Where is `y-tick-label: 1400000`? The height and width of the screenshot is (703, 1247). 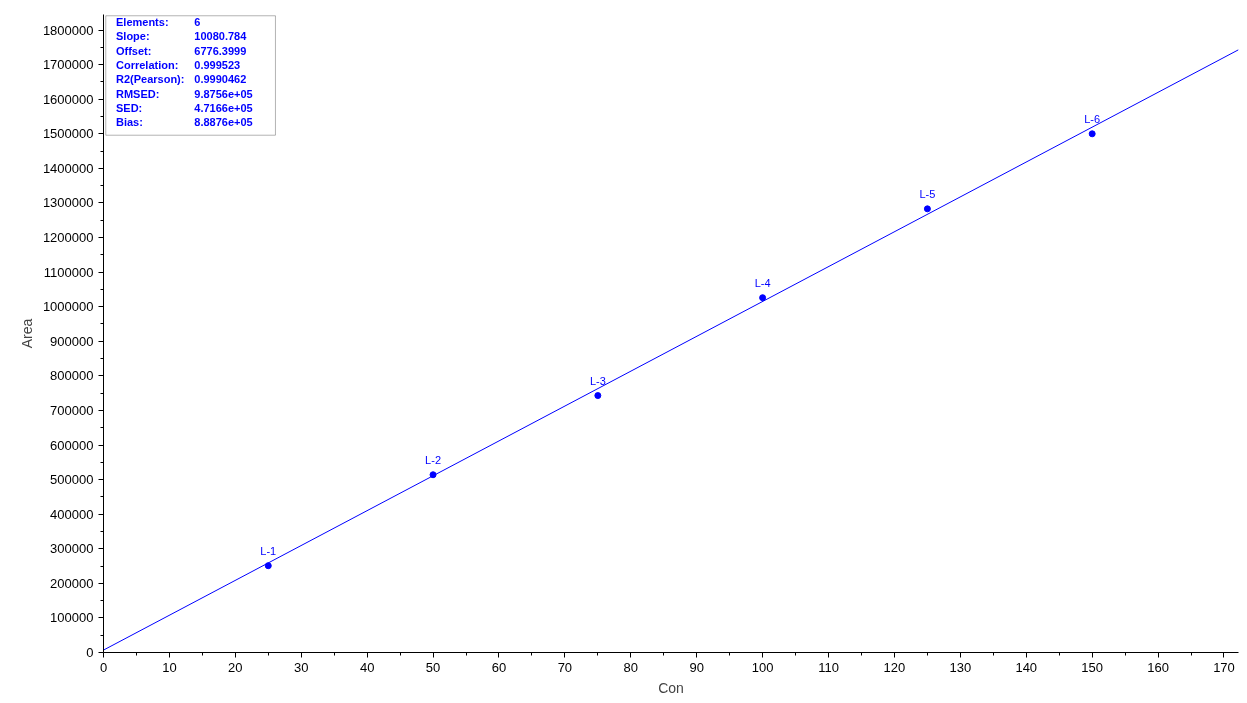 y-tick-label: 1400000 is located at coordinates (68, 168).